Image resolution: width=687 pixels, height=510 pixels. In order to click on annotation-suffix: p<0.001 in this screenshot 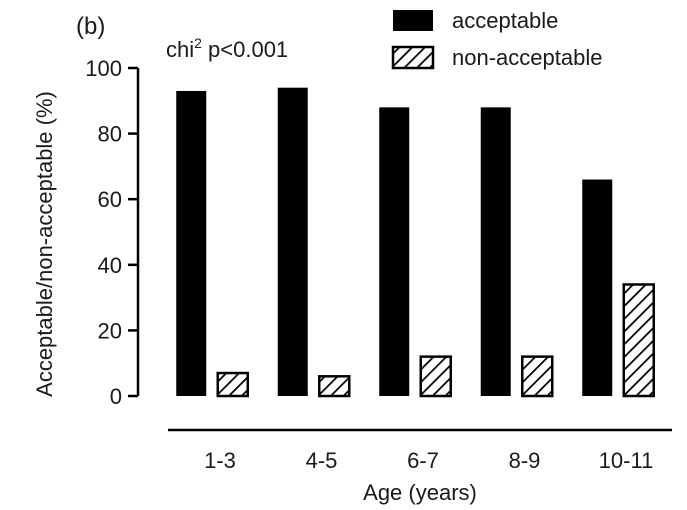, I will do `click(245, 49)`.